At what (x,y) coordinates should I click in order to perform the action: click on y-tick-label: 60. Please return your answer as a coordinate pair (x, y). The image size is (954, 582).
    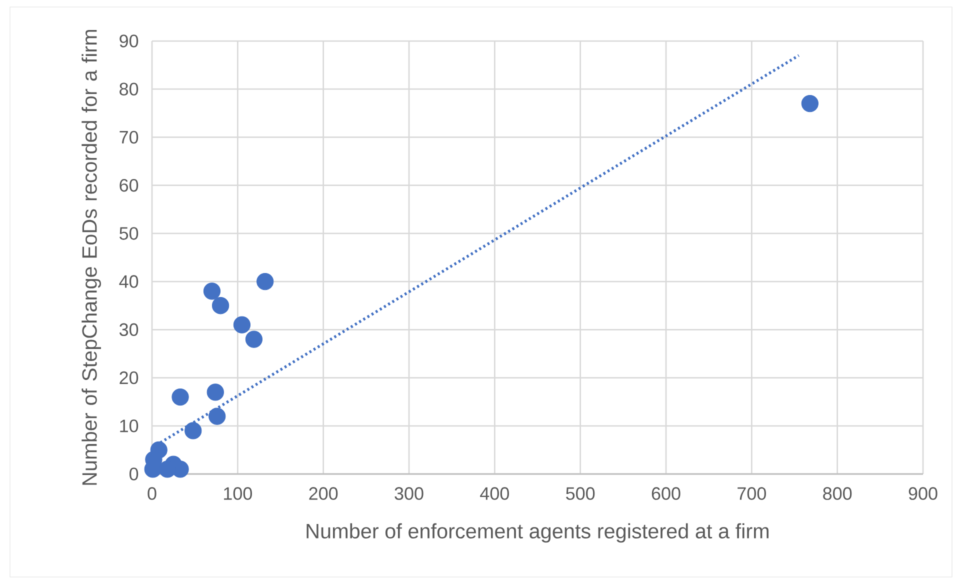
    Looking at the image, I should click on (129, 185).